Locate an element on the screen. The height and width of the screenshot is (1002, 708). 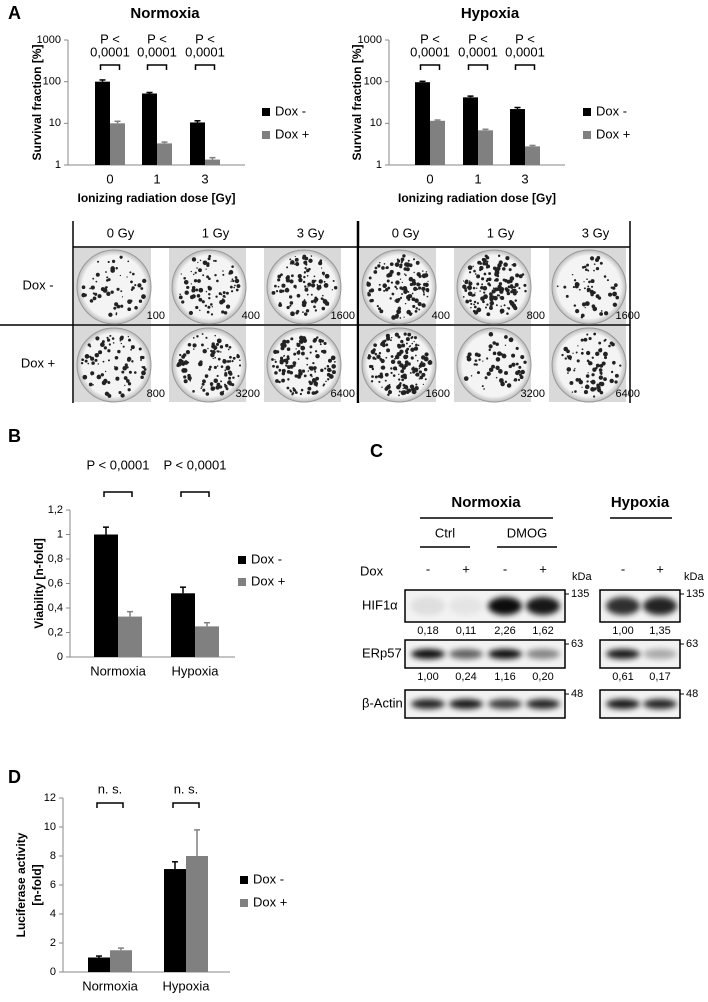
quantification: 0,18 is located at coordinates (427, 631).